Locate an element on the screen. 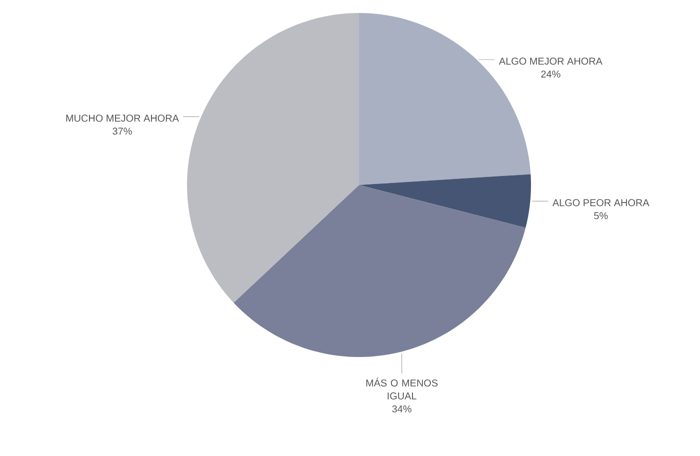 The height and width of the screenshot is (456, 700). data-label: 37% is located at coordinates (122, 131).